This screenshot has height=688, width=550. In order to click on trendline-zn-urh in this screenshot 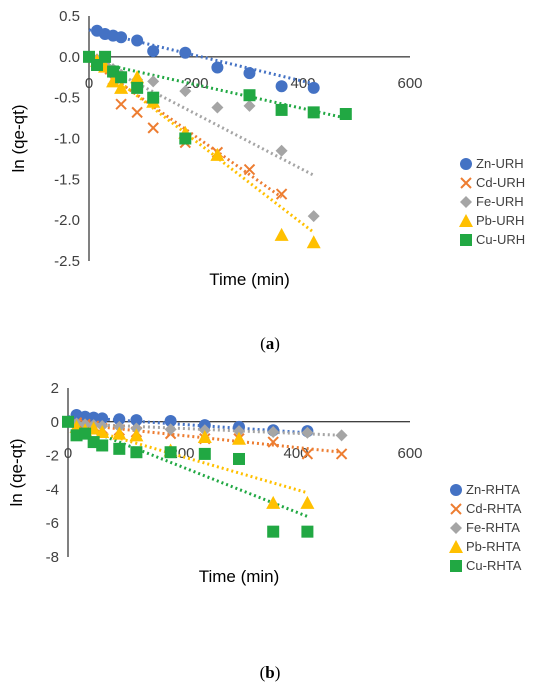, I will do `click(201, 57)`.